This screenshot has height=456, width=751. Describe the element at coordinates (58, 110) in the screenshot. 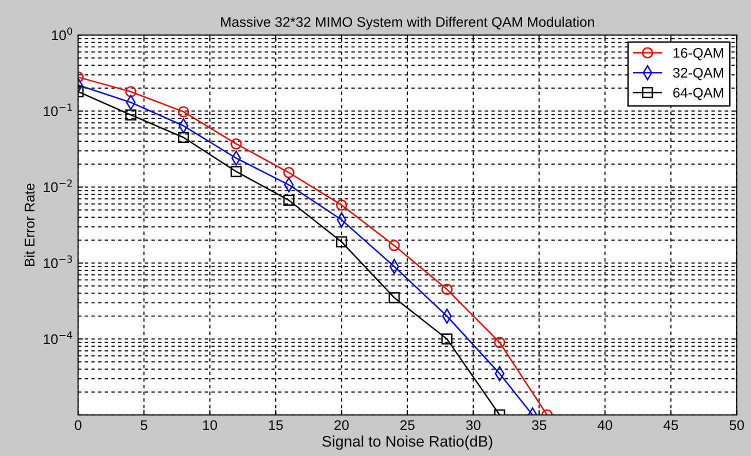

I see `y-tick-label: 10$^{−1}$` at that location.